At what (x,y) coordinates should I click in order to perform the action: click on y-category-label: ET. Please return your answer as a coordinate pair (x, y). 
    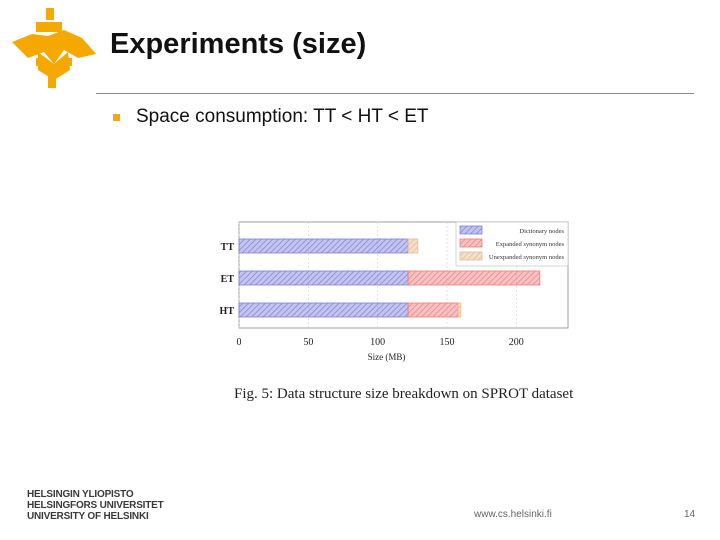
    Looking at the image, I should click on (228, 279).